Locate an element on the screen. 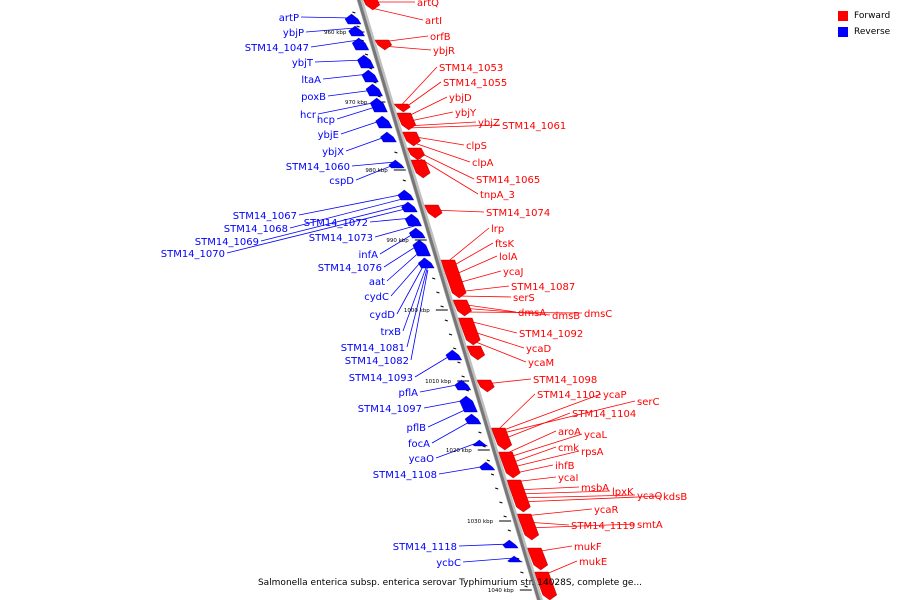 The width and height of the screenshot is (900, 600). forward-swatch is located at coordinates (843, 16).